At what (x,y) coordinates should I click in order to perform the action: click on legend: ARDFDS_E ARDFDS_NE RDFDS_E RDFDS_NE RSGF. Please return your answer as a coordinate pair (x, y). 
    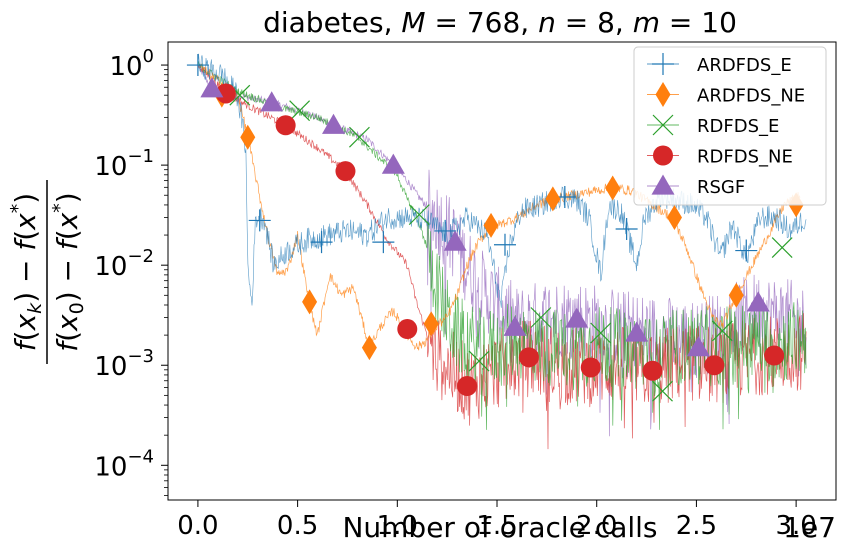
    Looking at the image, I should click on (730, 126).